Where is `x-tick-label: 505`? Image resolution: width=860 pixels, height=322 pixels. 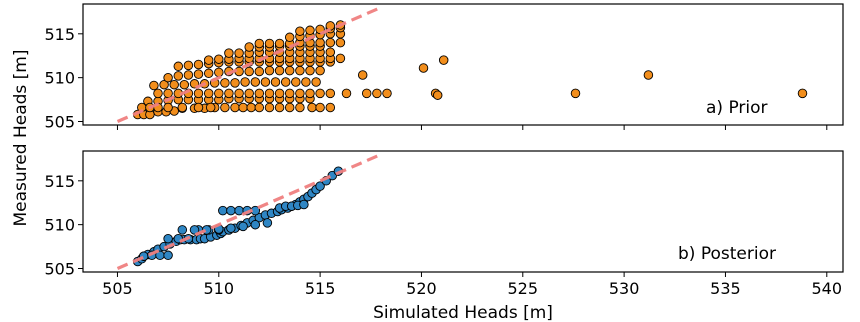
x-tick-label: 505 is located at coordinates (117, 288).